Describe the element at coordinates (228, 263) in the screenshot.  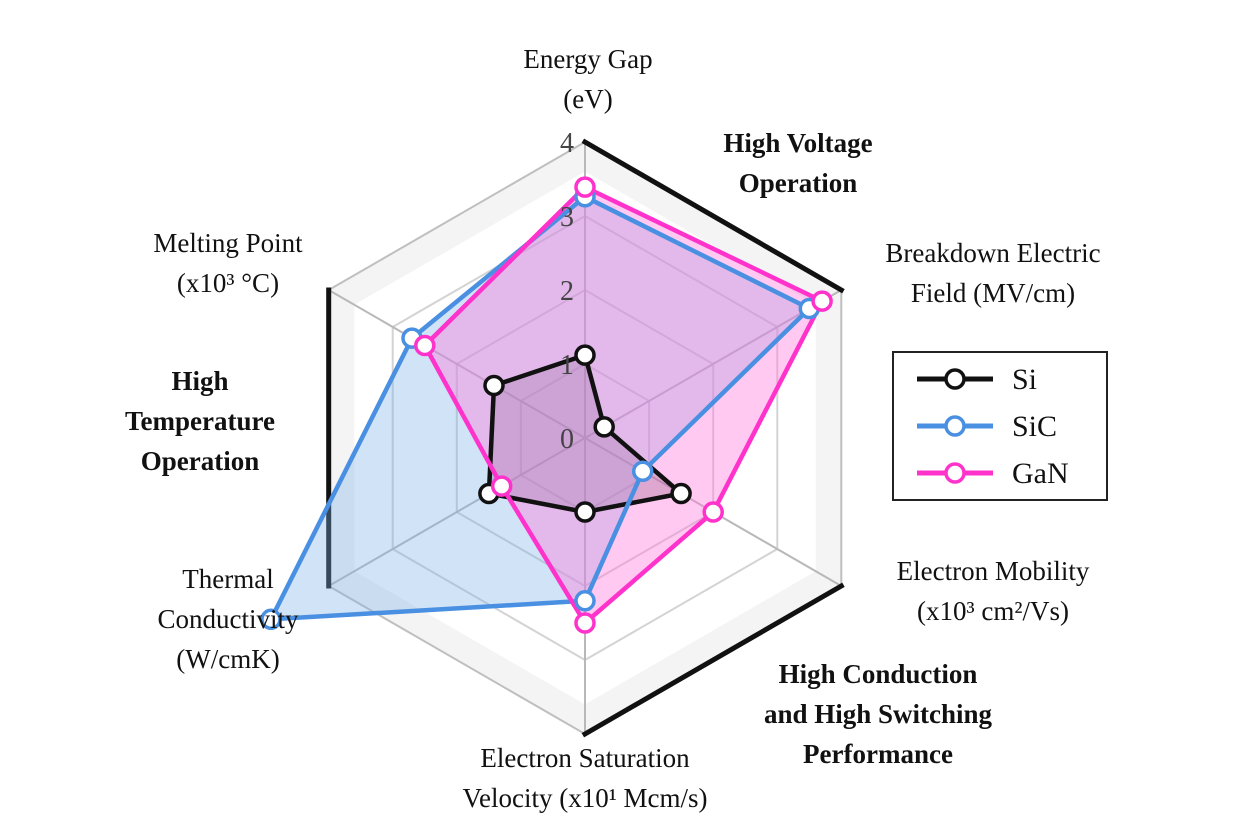
I see `axis-label: Melting Point (x10³ °C)` at that location.